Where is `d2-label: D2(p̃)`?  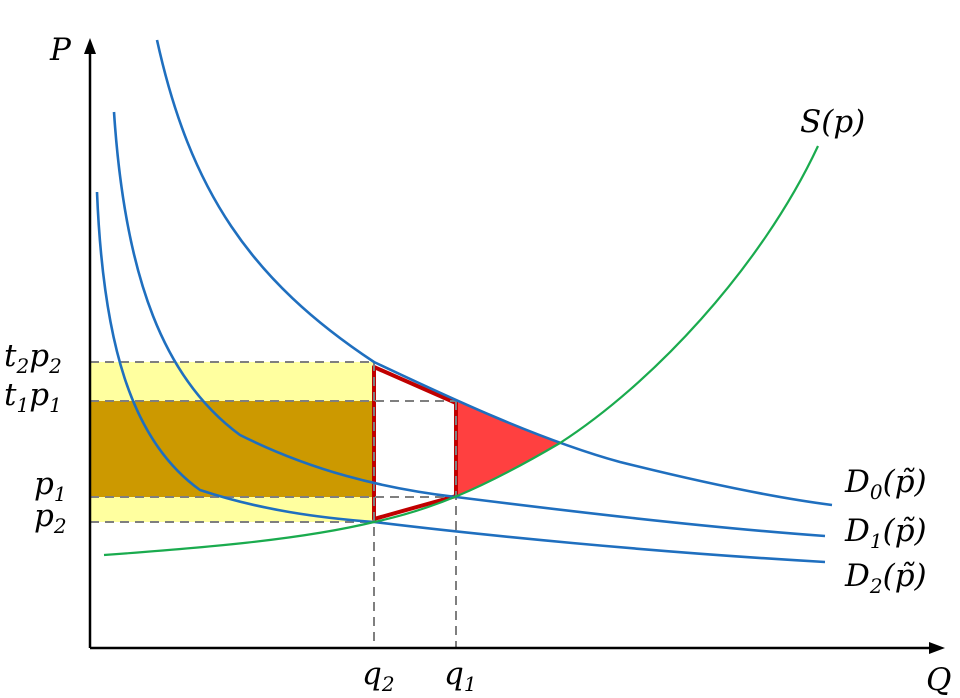 d2-label: D2(p̃) is located at coordinates (885, 578).